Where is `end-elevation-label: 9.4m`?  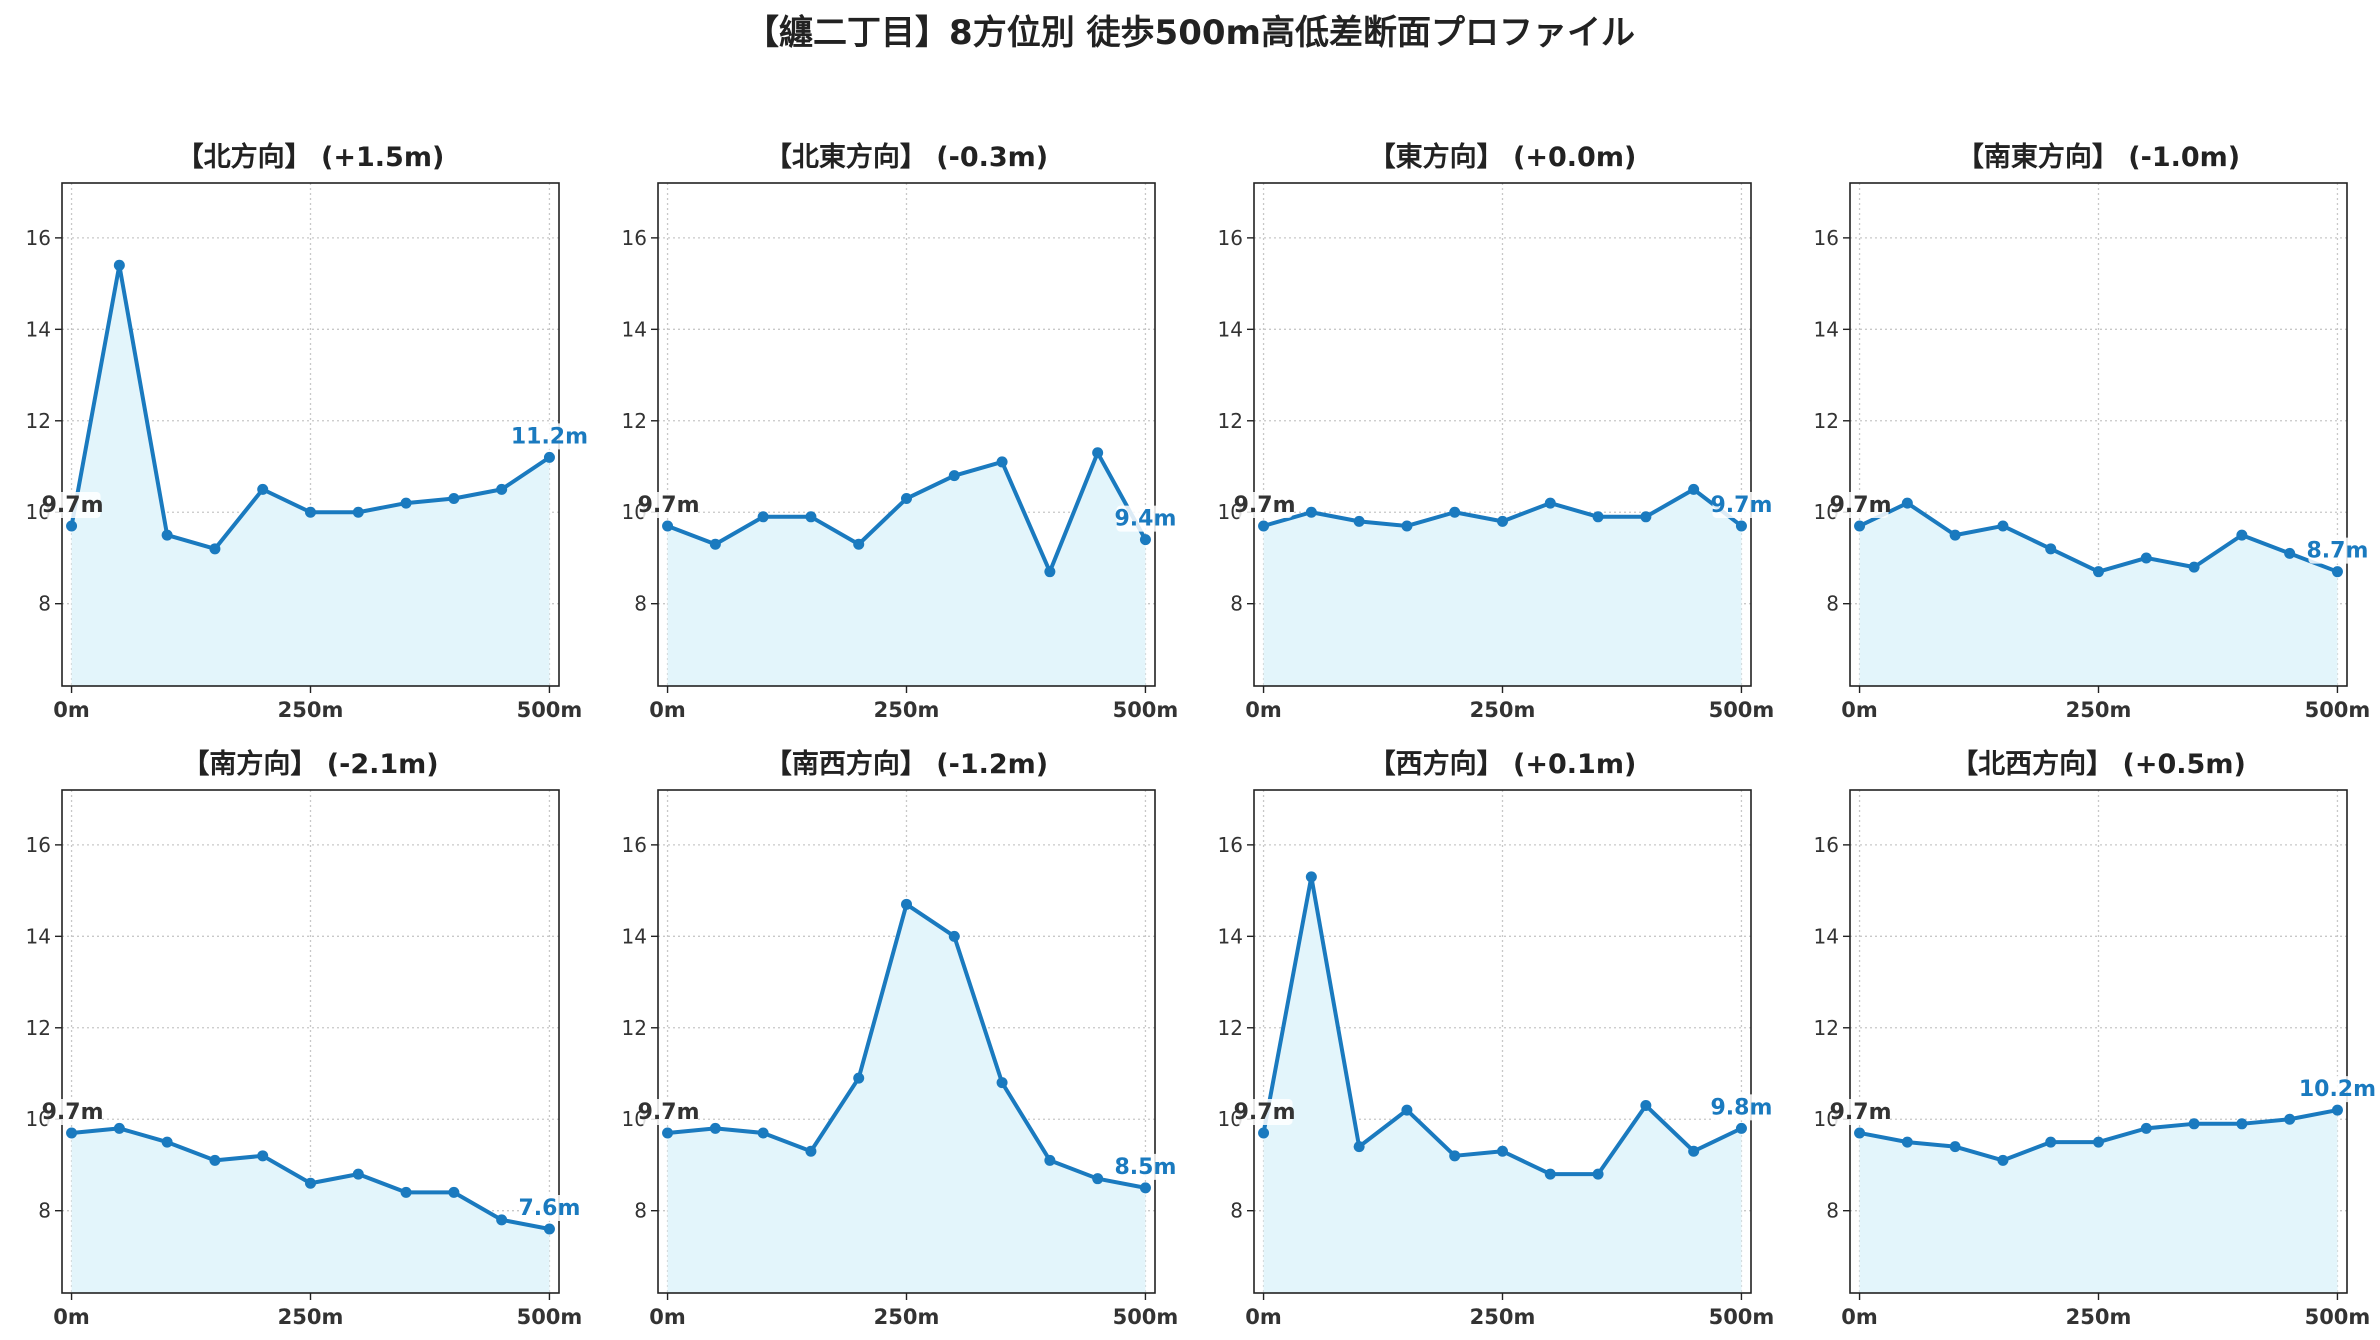
end-elevation-label: 9.4m is located at coordinates (1145, 519).